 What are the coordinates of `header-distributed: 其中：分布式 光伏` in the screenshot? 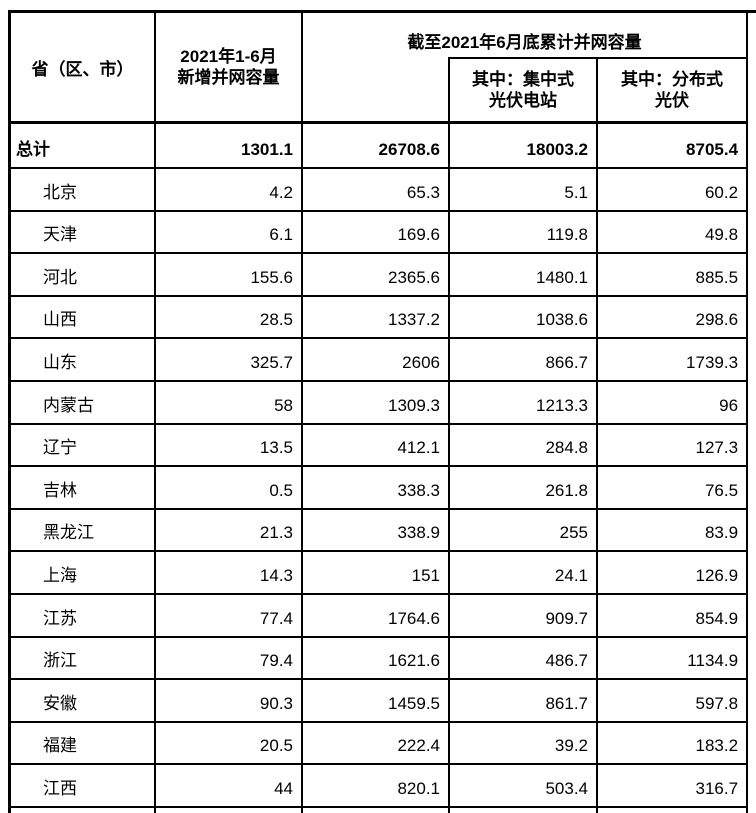 It's located at (673, 90).